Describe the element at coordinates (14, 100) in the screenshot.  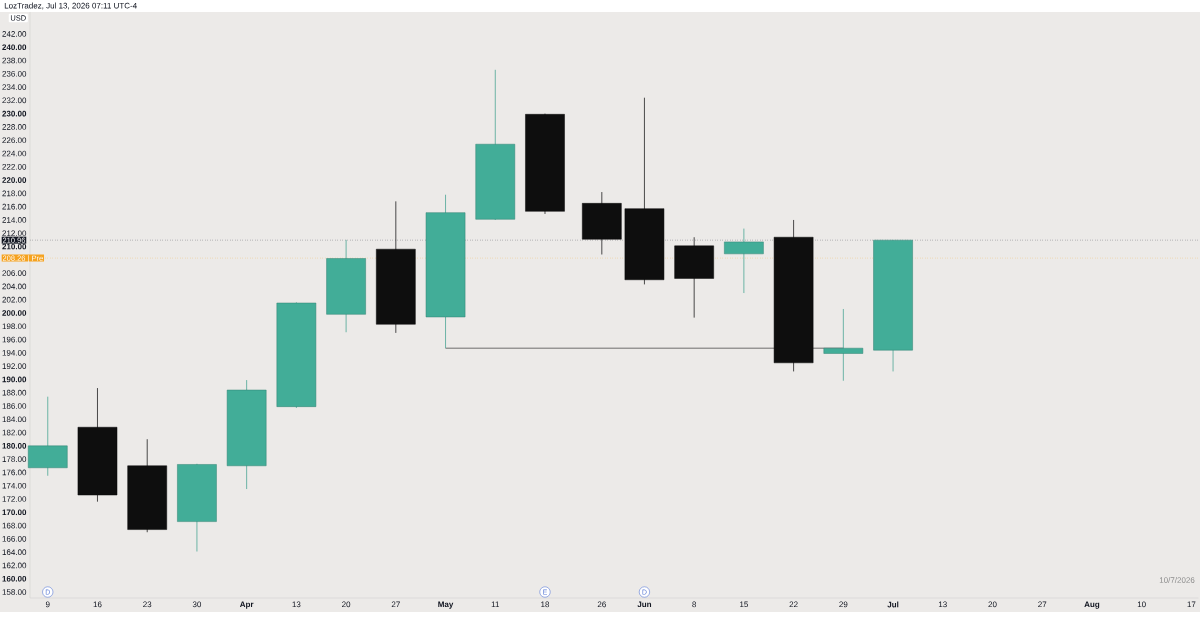
I see `y-tick-label: 232.00` at that location.